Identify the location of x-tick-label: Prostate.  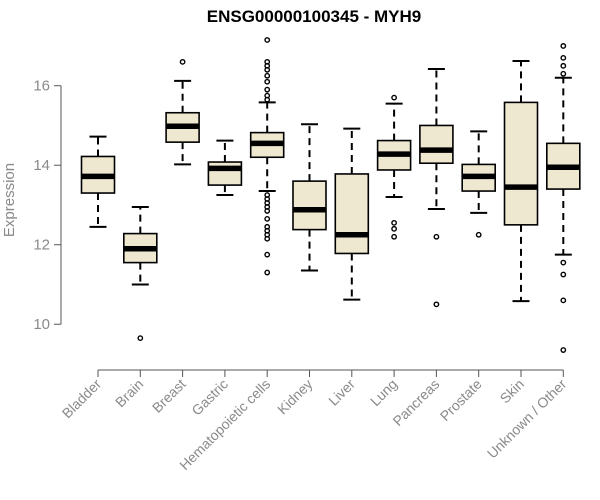
(461, 400).